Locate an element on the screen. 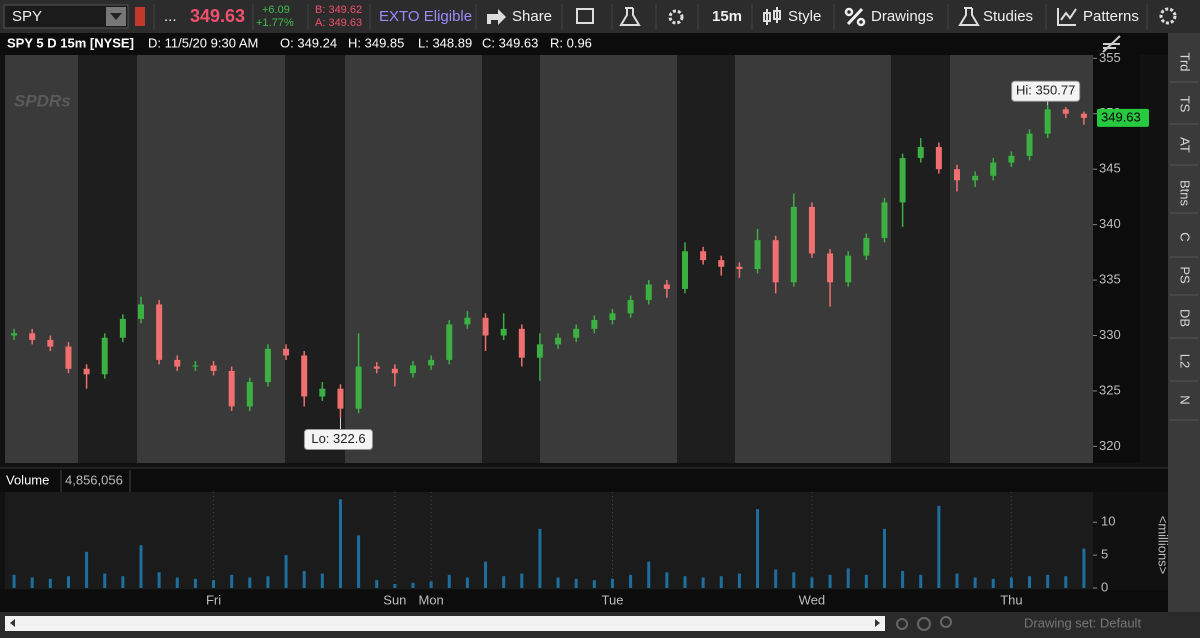 The image size is (1200, 638). aggregation: 15m is located at coordinates (727, 16).